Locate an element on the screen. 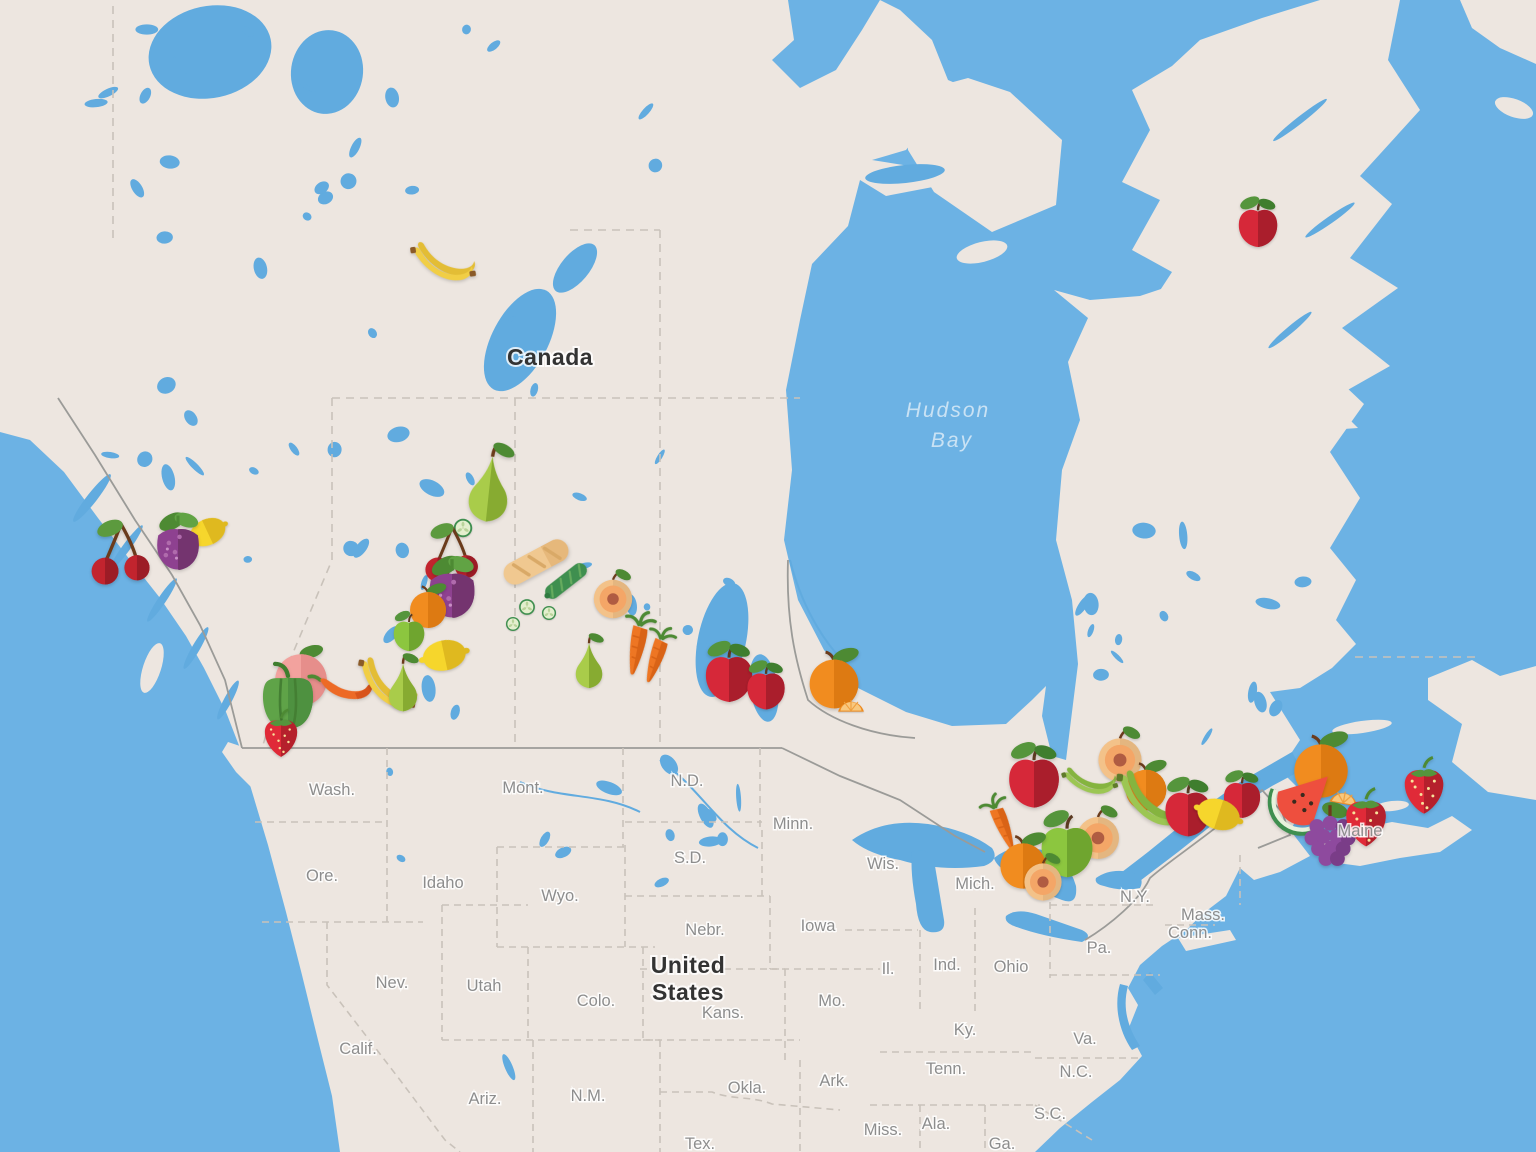  wager-bay is located at coordinates (905, 174).